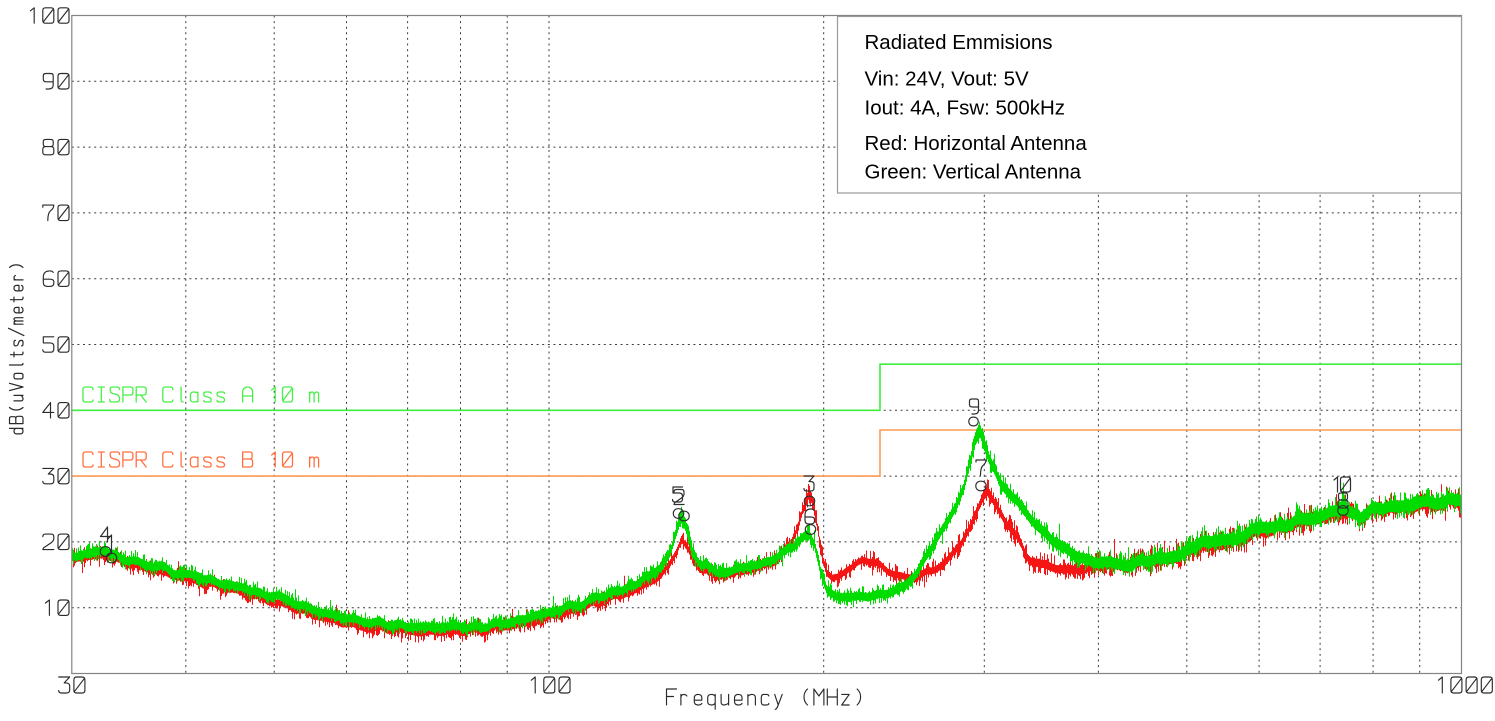 This screenshot has height=721, width=1495. Describe the element at coordinates (947, 79) in the screenshot. I see `svg-text: Vin: 24V, Vout: 5V` at that location.